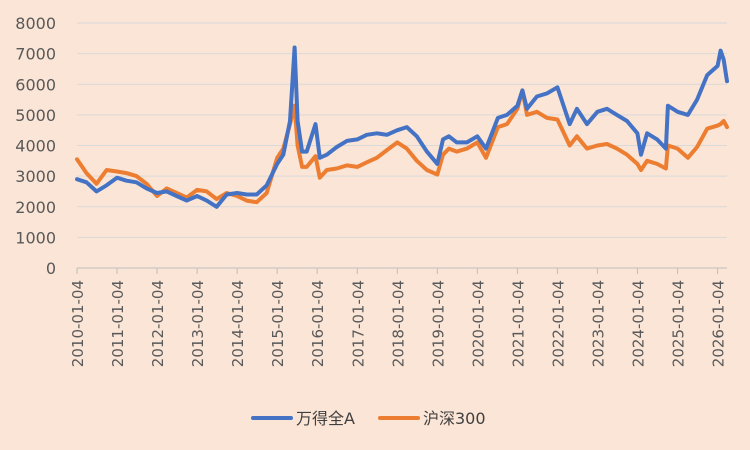 This screenshot has width=750, height=450. Describe the element at coordinates (679, 323) in the screenshot. I see `x-tick-label: 2025-01-04` at that location.